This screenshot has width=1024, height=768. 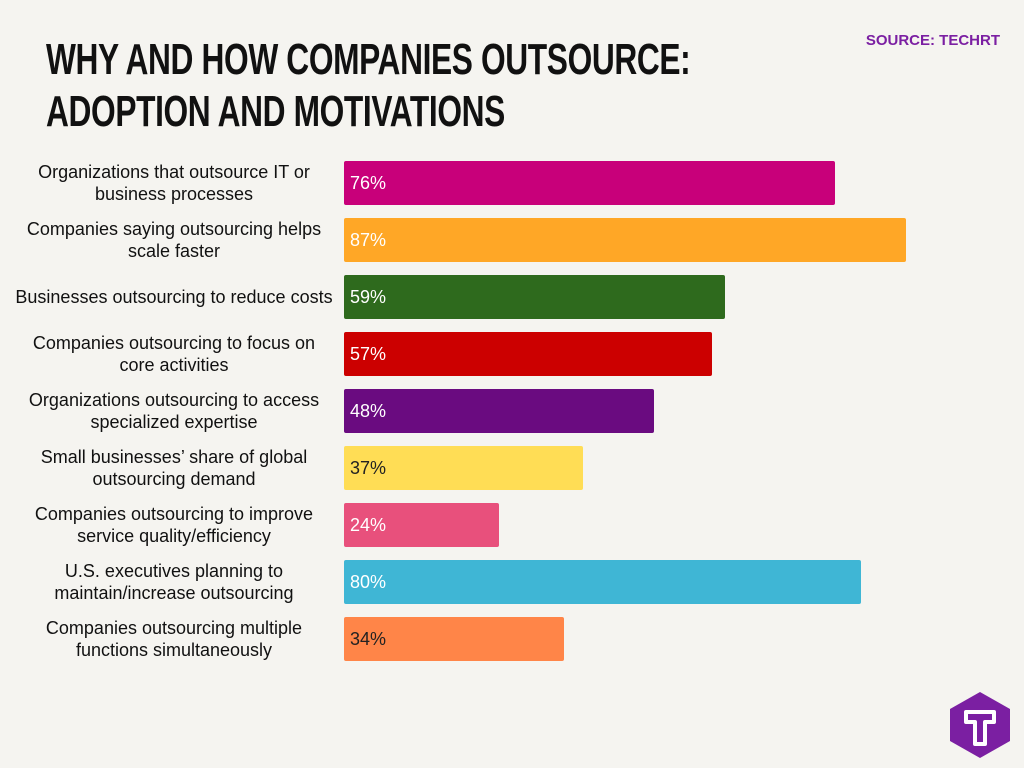 What do you see at coordinates (368, 183) in the screenshot?
I see `value-label: 76%` at bounding box center [368, 183].